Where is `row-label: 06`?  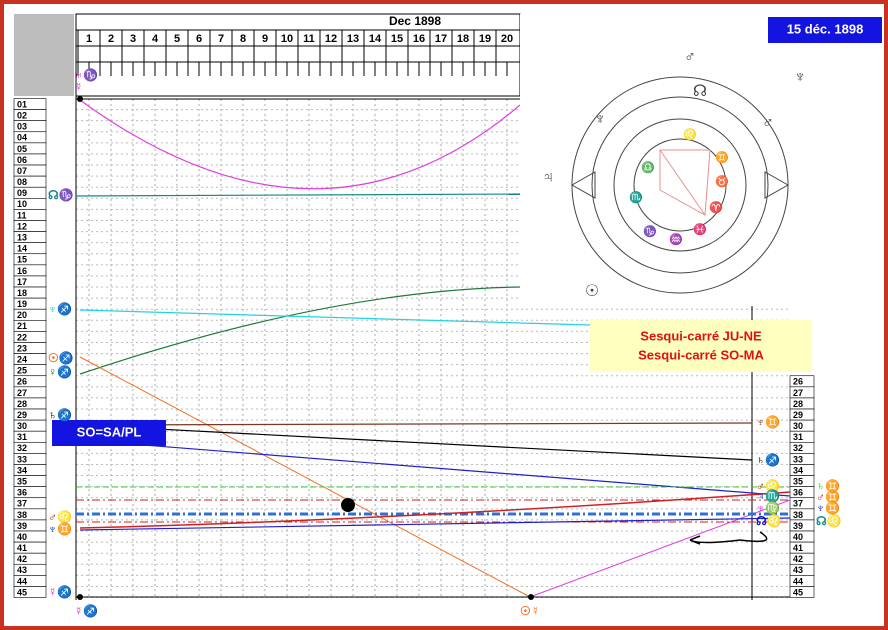 row-label: 06 is located at coordinates (22, 160).